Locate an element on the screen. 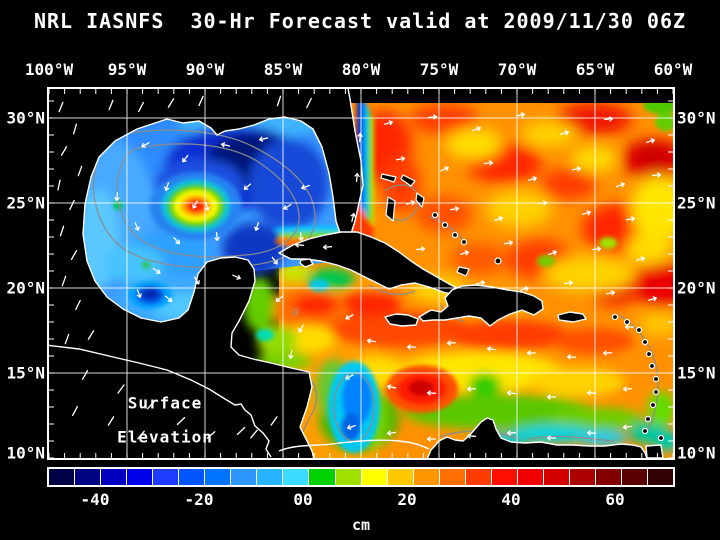 This screenshot has width=720, height=540. colorbar-tick-label: 60 is located at coordinates (615, 499).